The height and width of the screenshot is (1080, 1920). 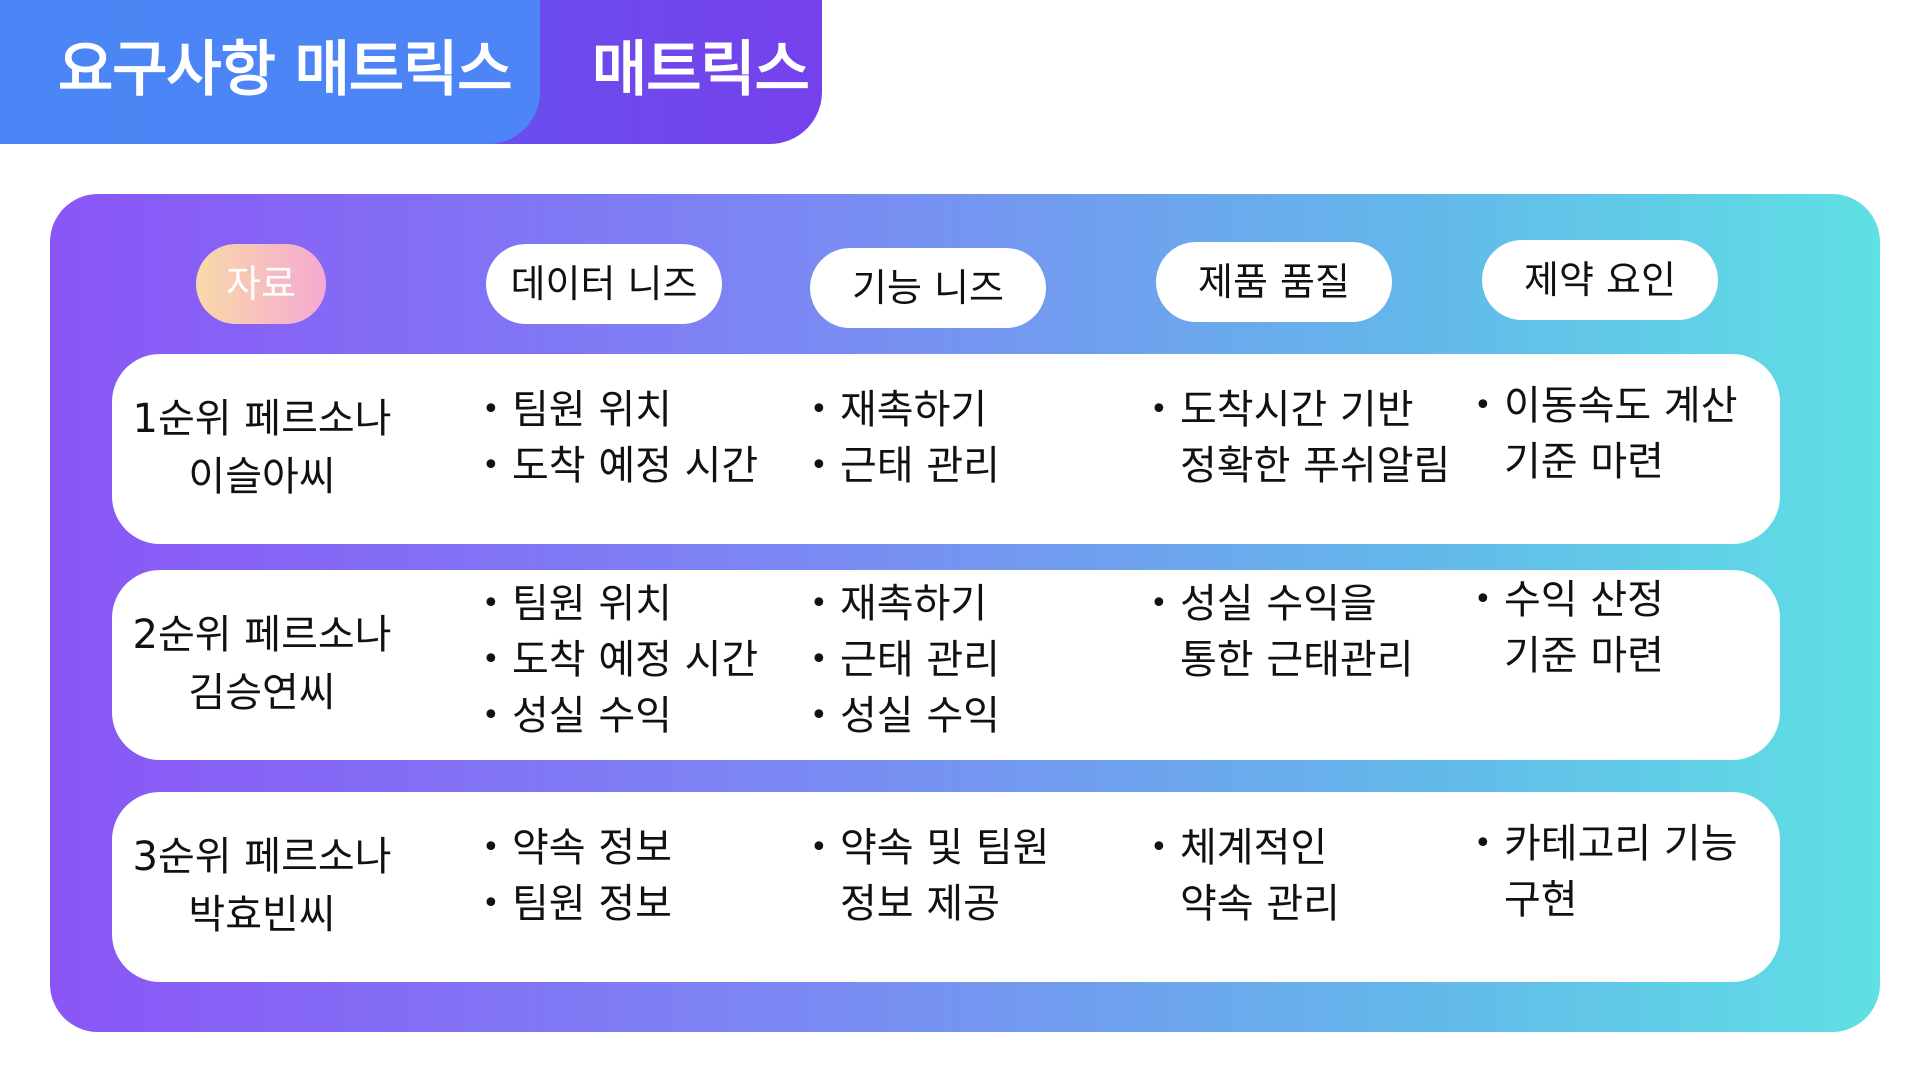 I want to click on list-item: 약속 정보, so click(x=577, y=848).